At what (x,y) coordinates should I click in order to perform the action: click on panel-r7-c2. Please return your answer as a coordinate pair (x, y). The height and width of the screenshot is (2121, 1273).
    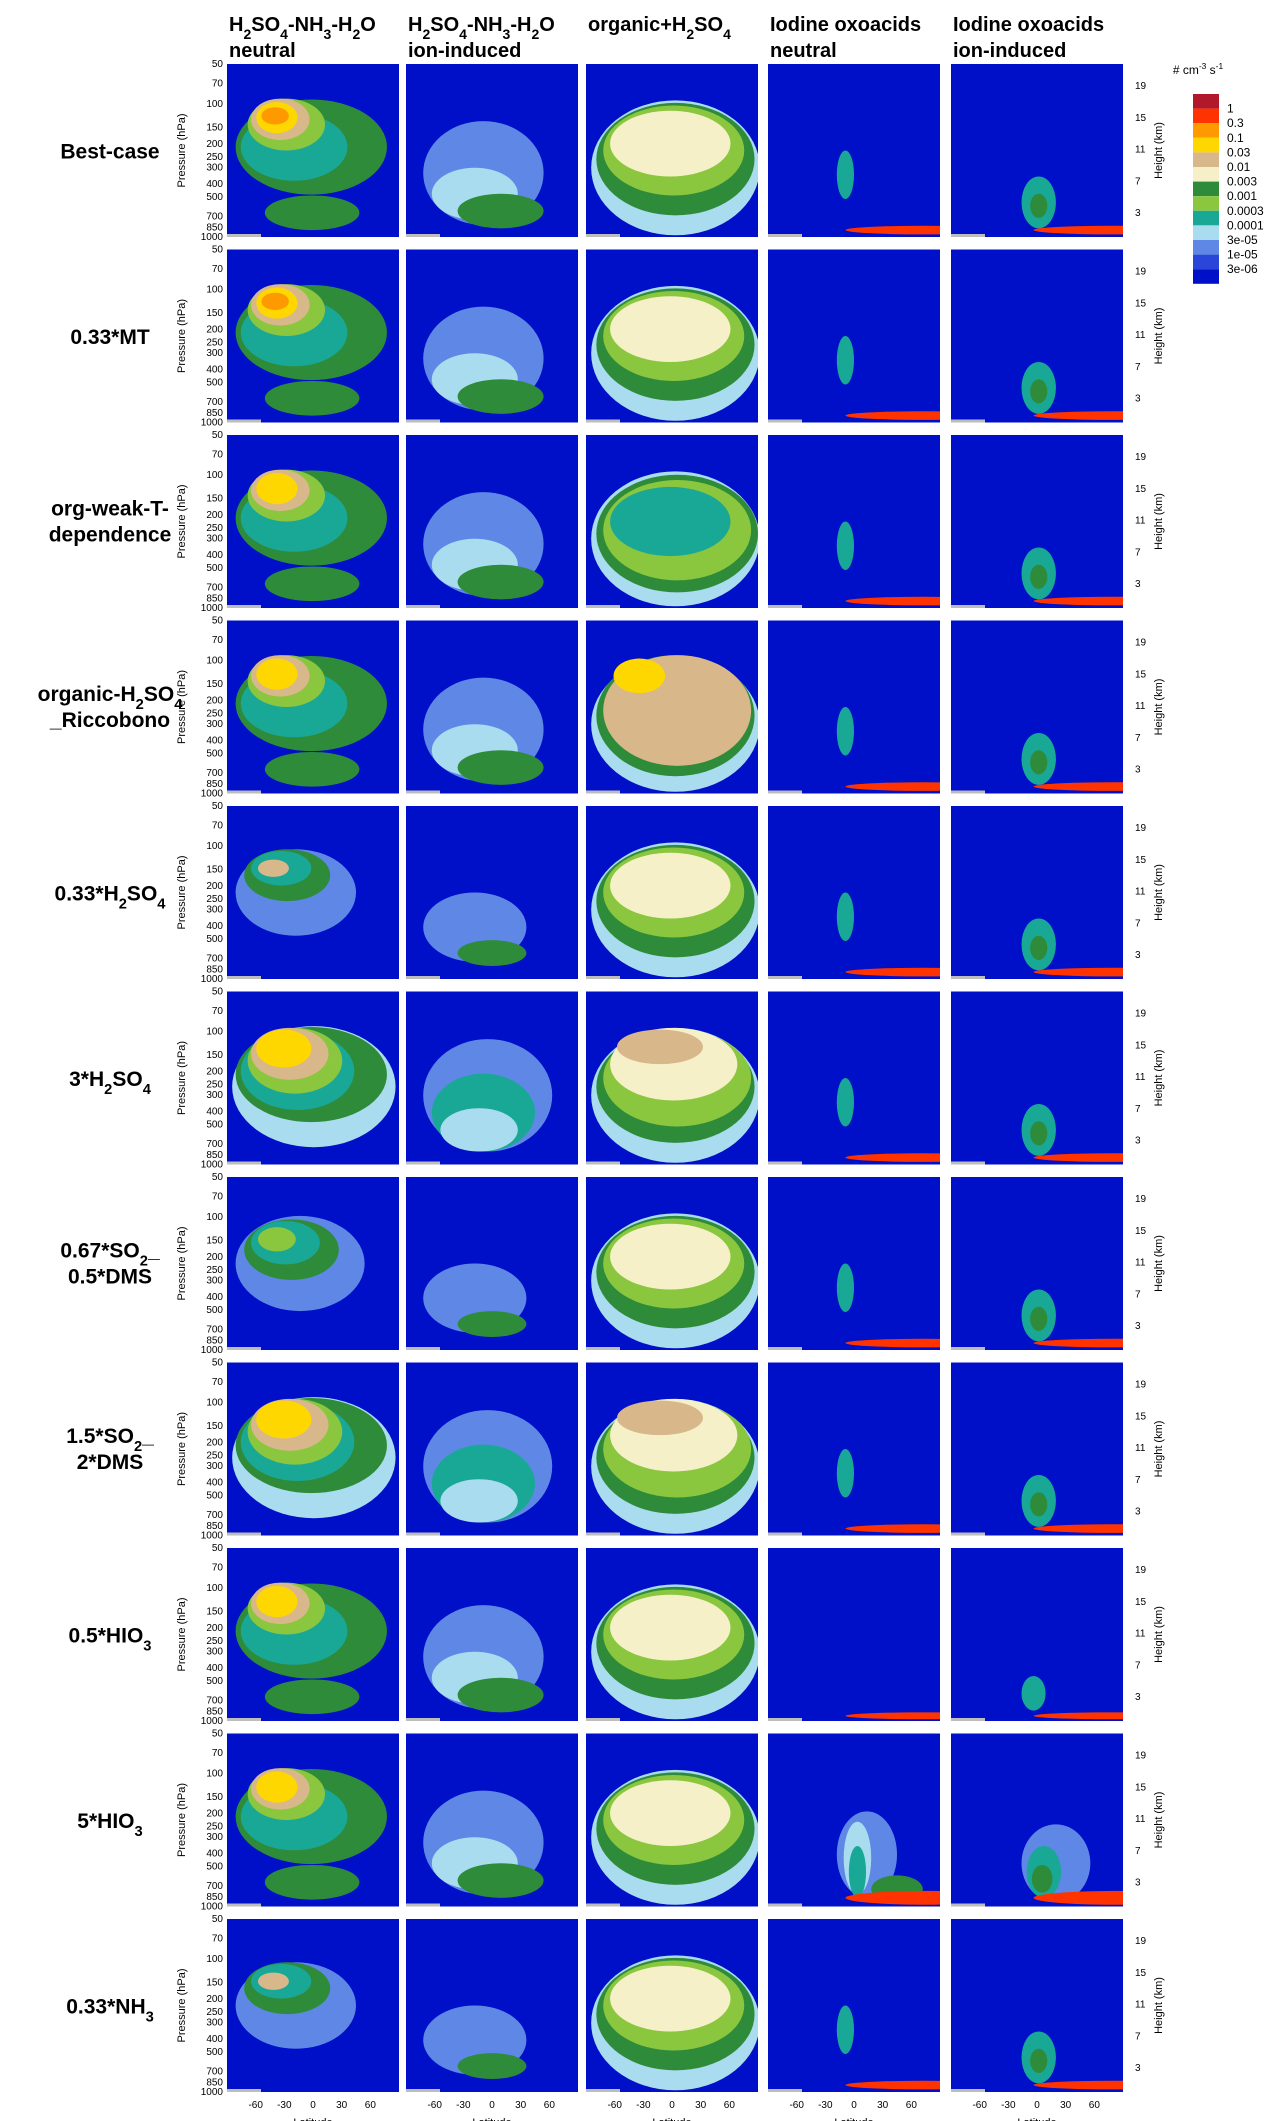
    Looking at the image, I should click on (492, 1263).